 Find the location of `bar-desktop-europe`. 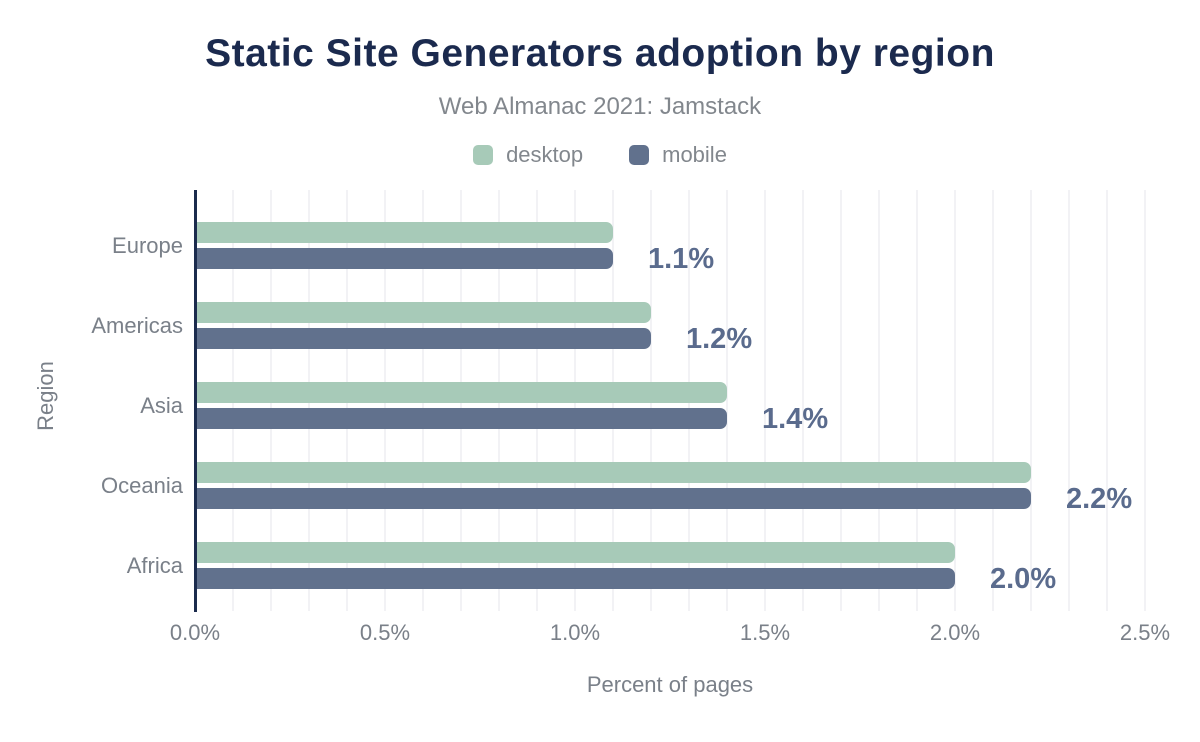

bar-desktop-europe is located at coordinates (404, 232).